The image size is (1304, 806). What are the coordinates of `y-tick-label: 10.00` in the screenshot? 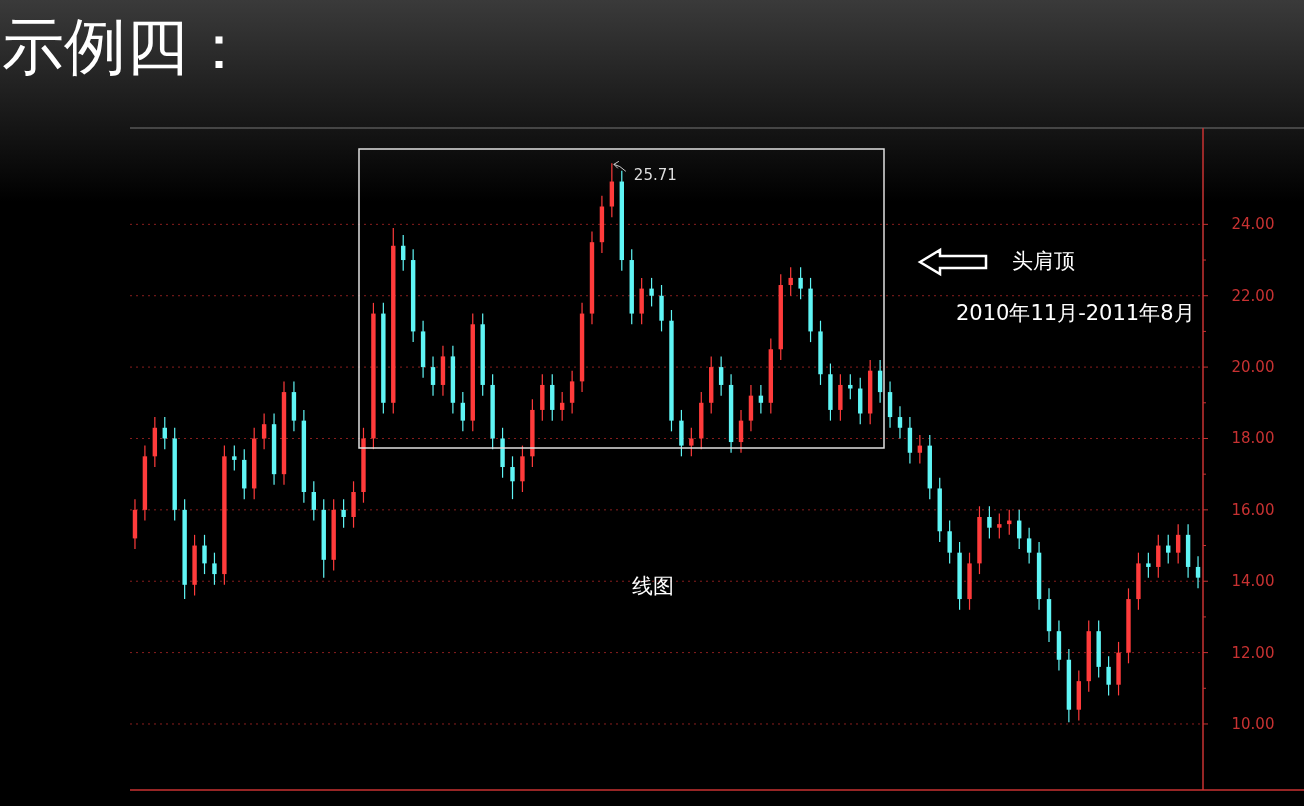 It's located at (1253, 723).